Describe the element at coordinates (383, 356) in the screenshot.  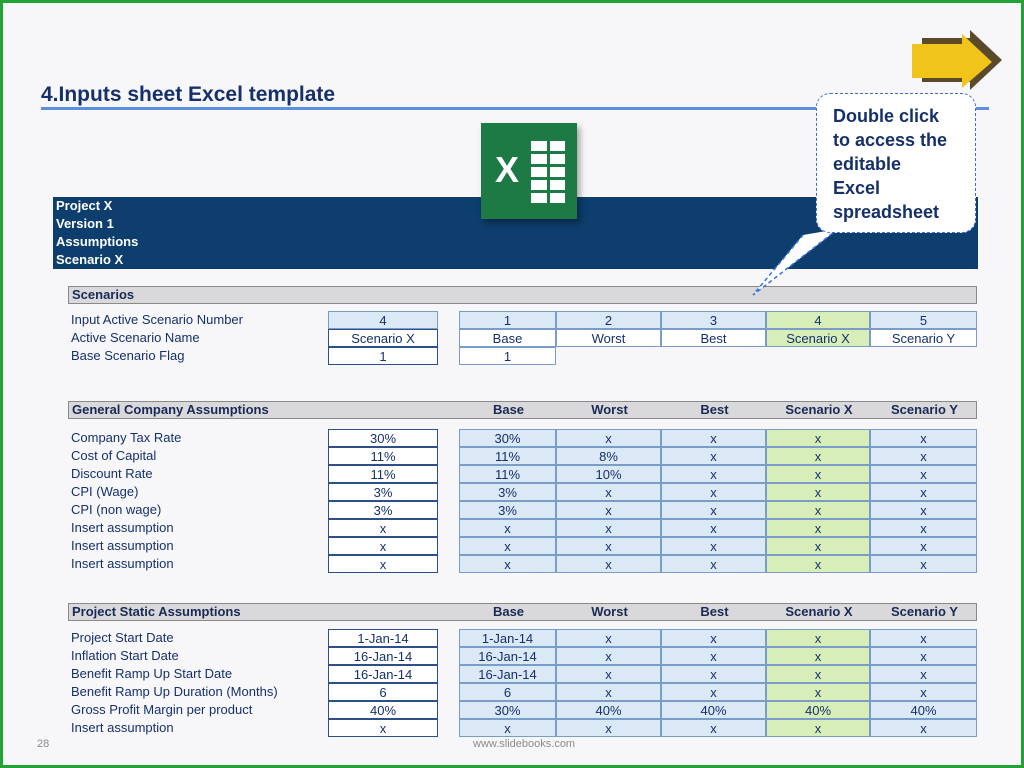
I see `input-cell: 1` at that location.